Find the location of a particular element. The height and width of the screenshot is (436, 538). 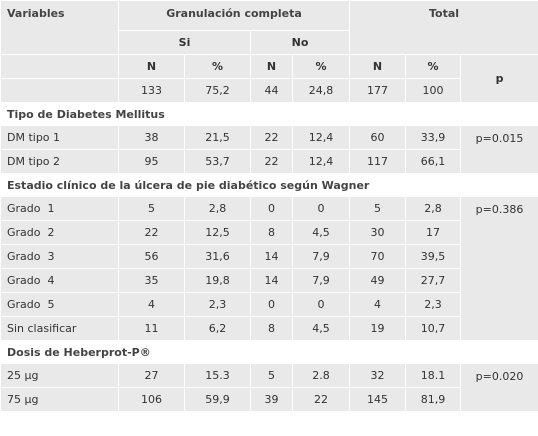

cell-si-pct: 12,5 is located at coordinates (217, 232).